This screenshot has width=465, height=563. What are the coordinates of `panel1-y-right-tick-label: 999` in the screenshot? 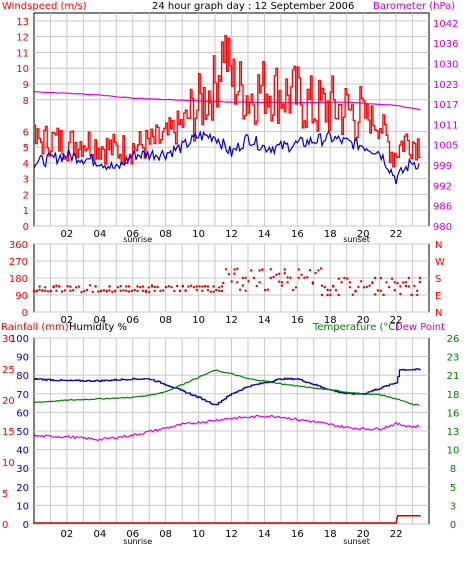 It's located at (442, 166).